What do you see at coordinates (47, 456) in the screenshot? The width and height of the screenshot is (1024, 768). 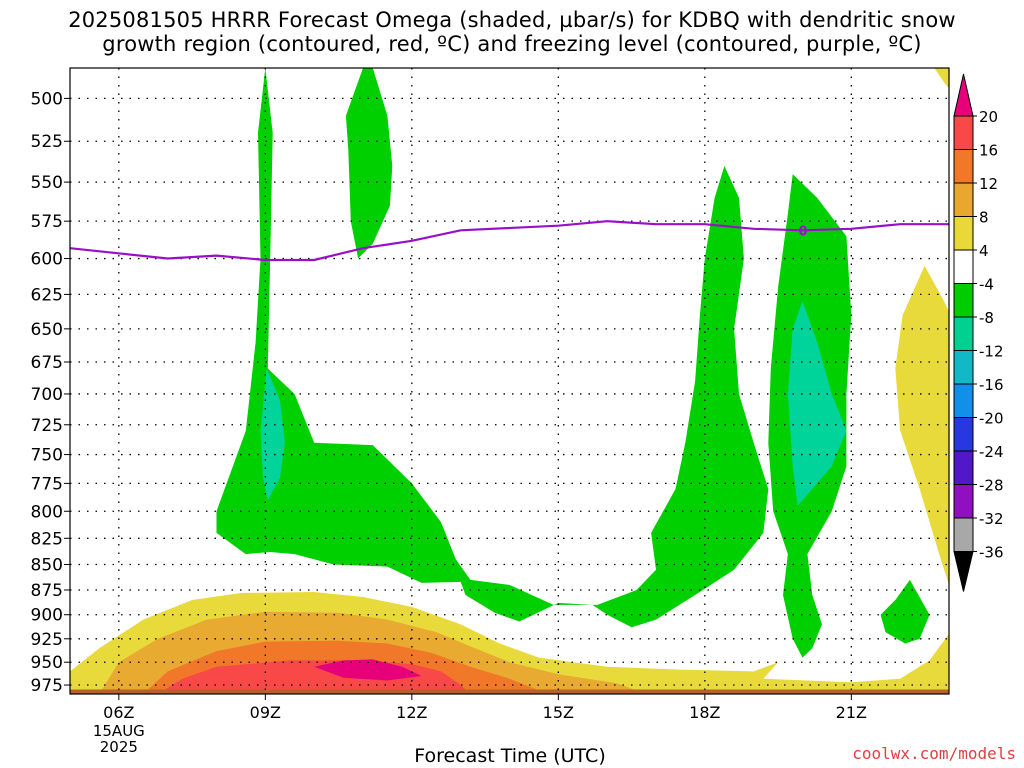 I see `y-tick-label: 750` at bounding box center [47, 456].